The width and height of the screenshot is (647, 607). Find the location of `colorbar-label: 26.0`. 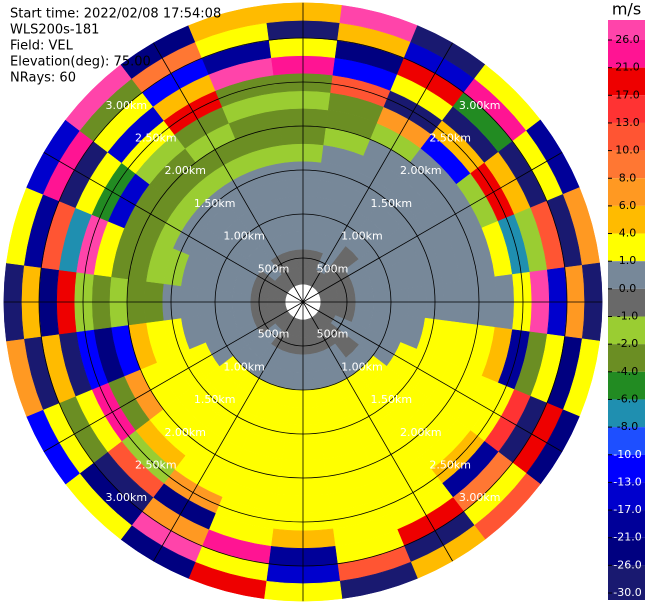

colorbar-label: 26.0 is located at coordinates (627, 39).